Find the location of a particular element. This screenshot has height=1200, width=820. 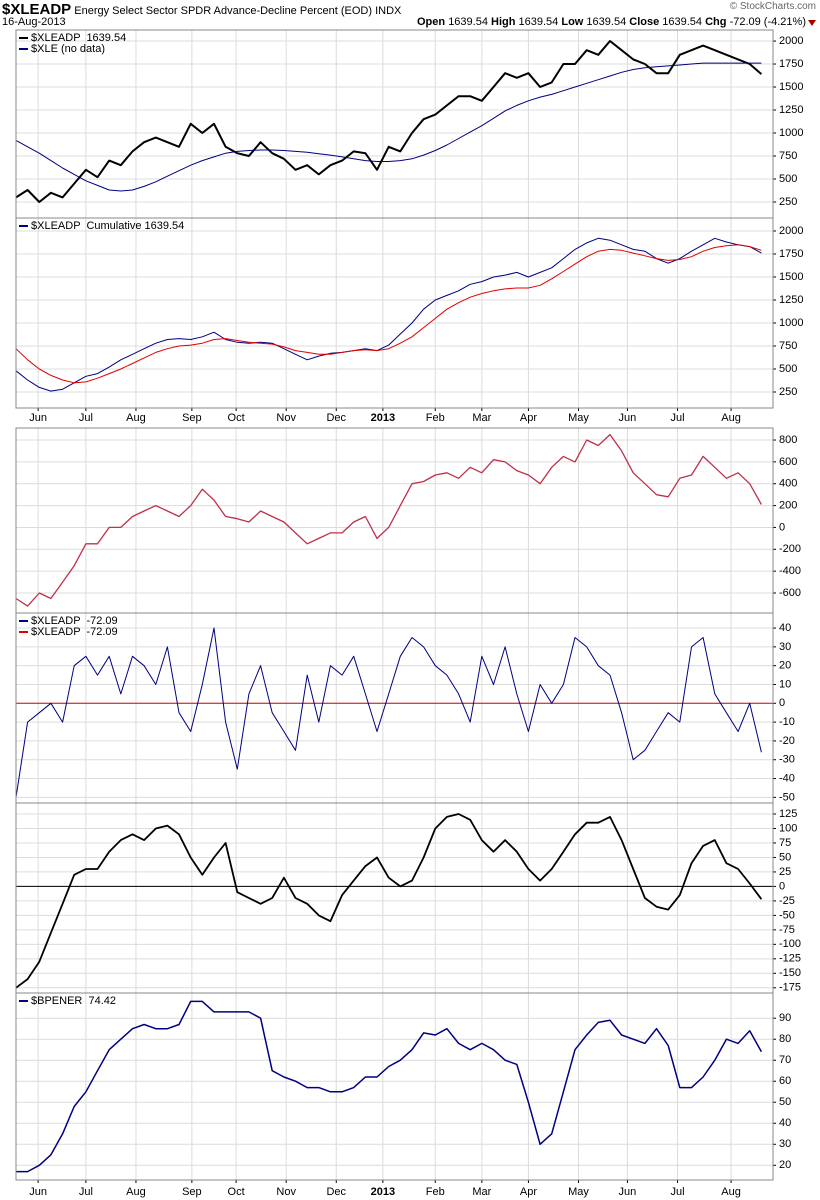

y-tick-label: 80 is located at coordinates (785, 1039).